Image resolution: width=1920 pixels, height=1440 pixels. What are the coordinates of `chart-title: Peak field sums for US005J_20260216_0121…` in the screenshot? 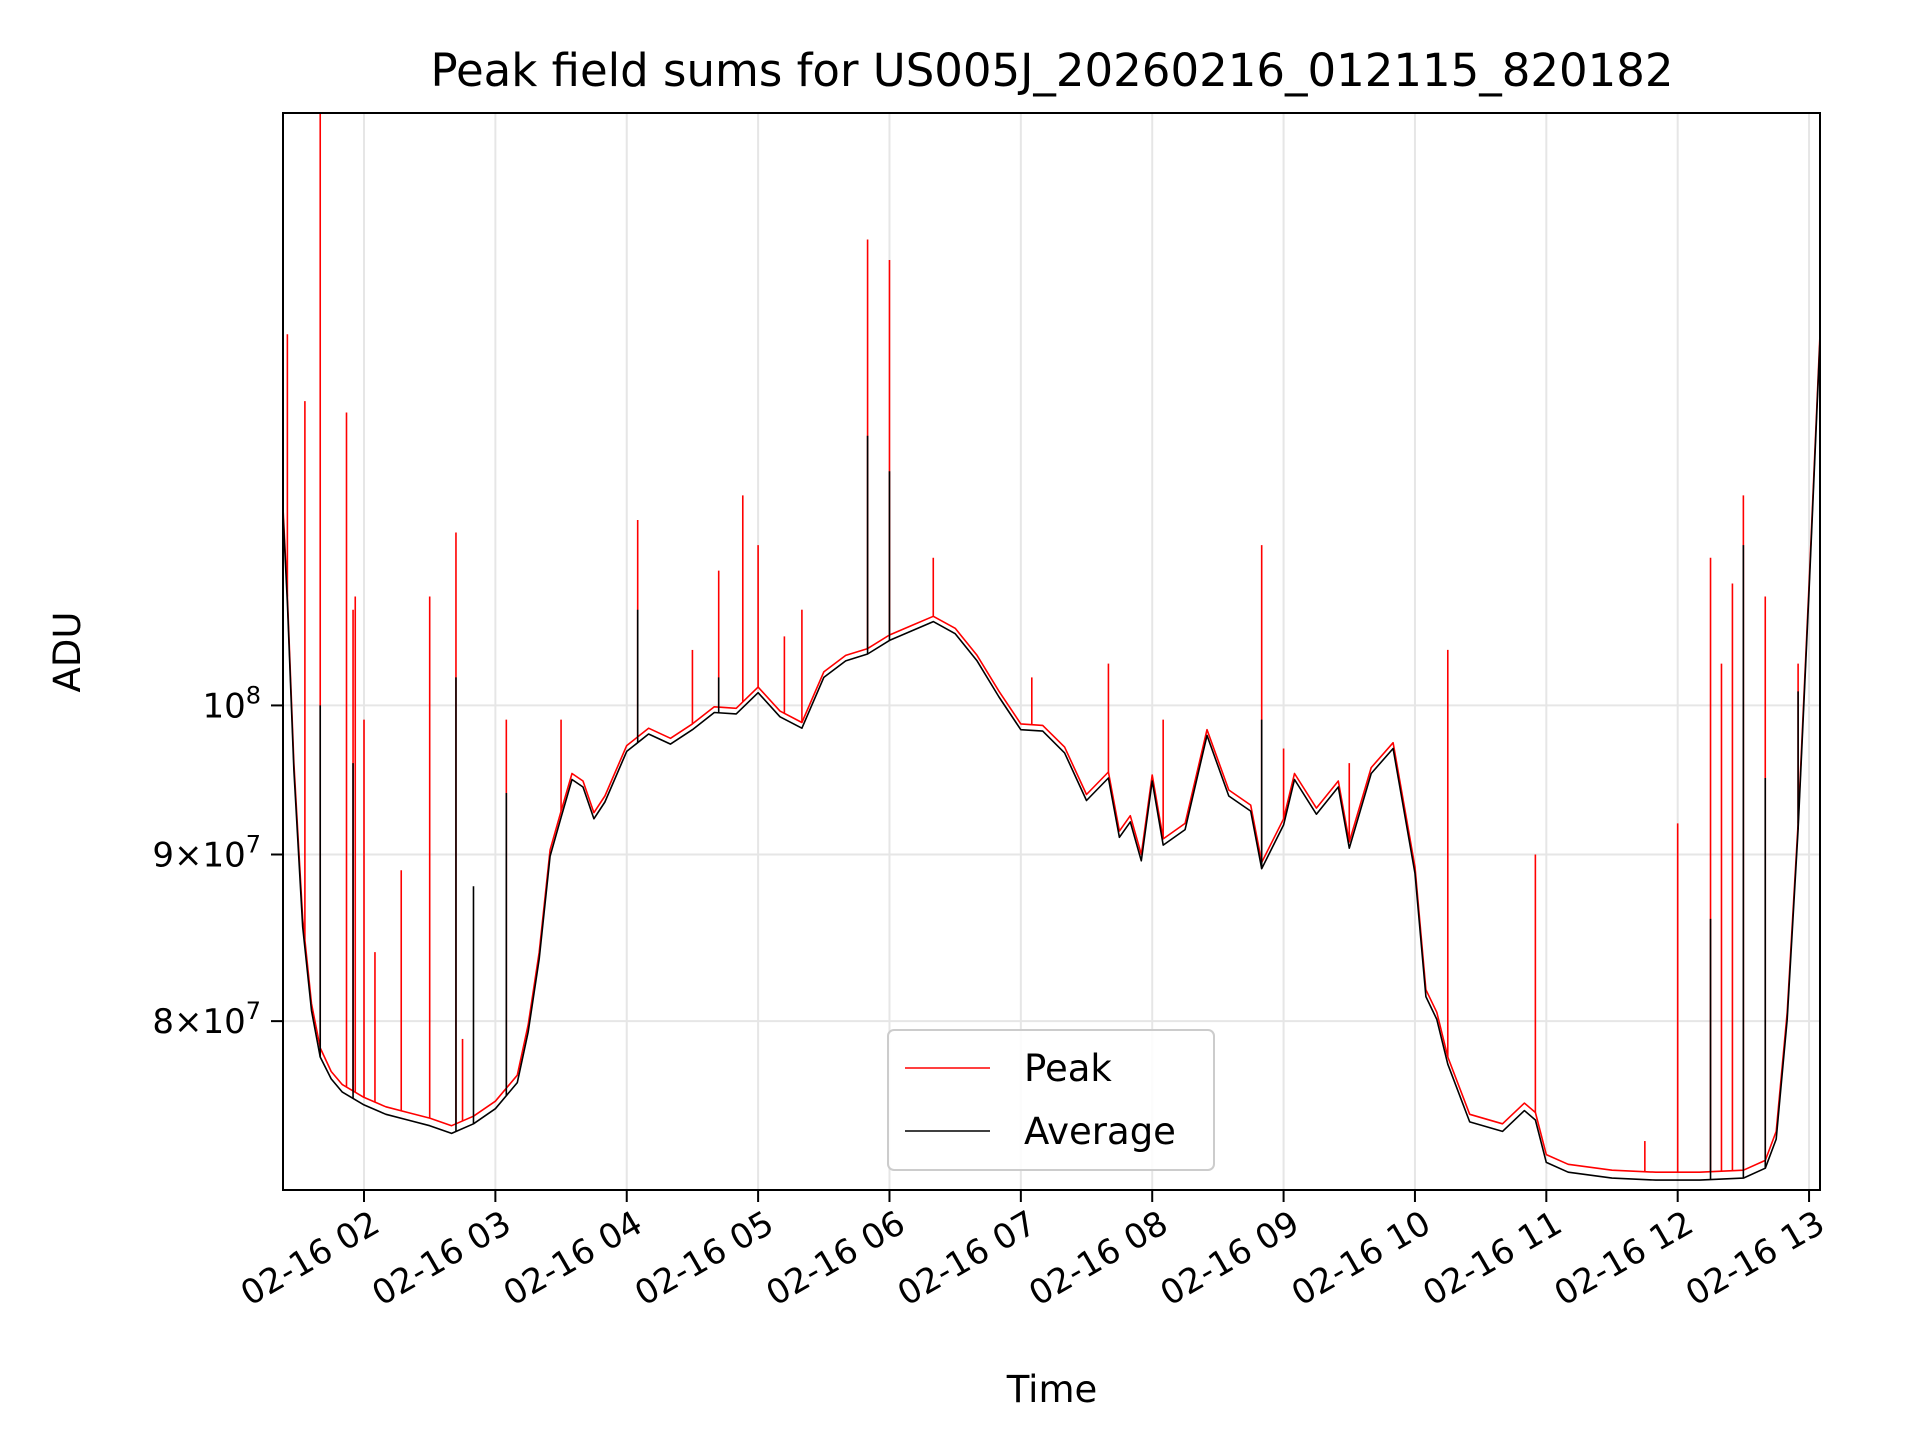 It's located at (1051, 70).